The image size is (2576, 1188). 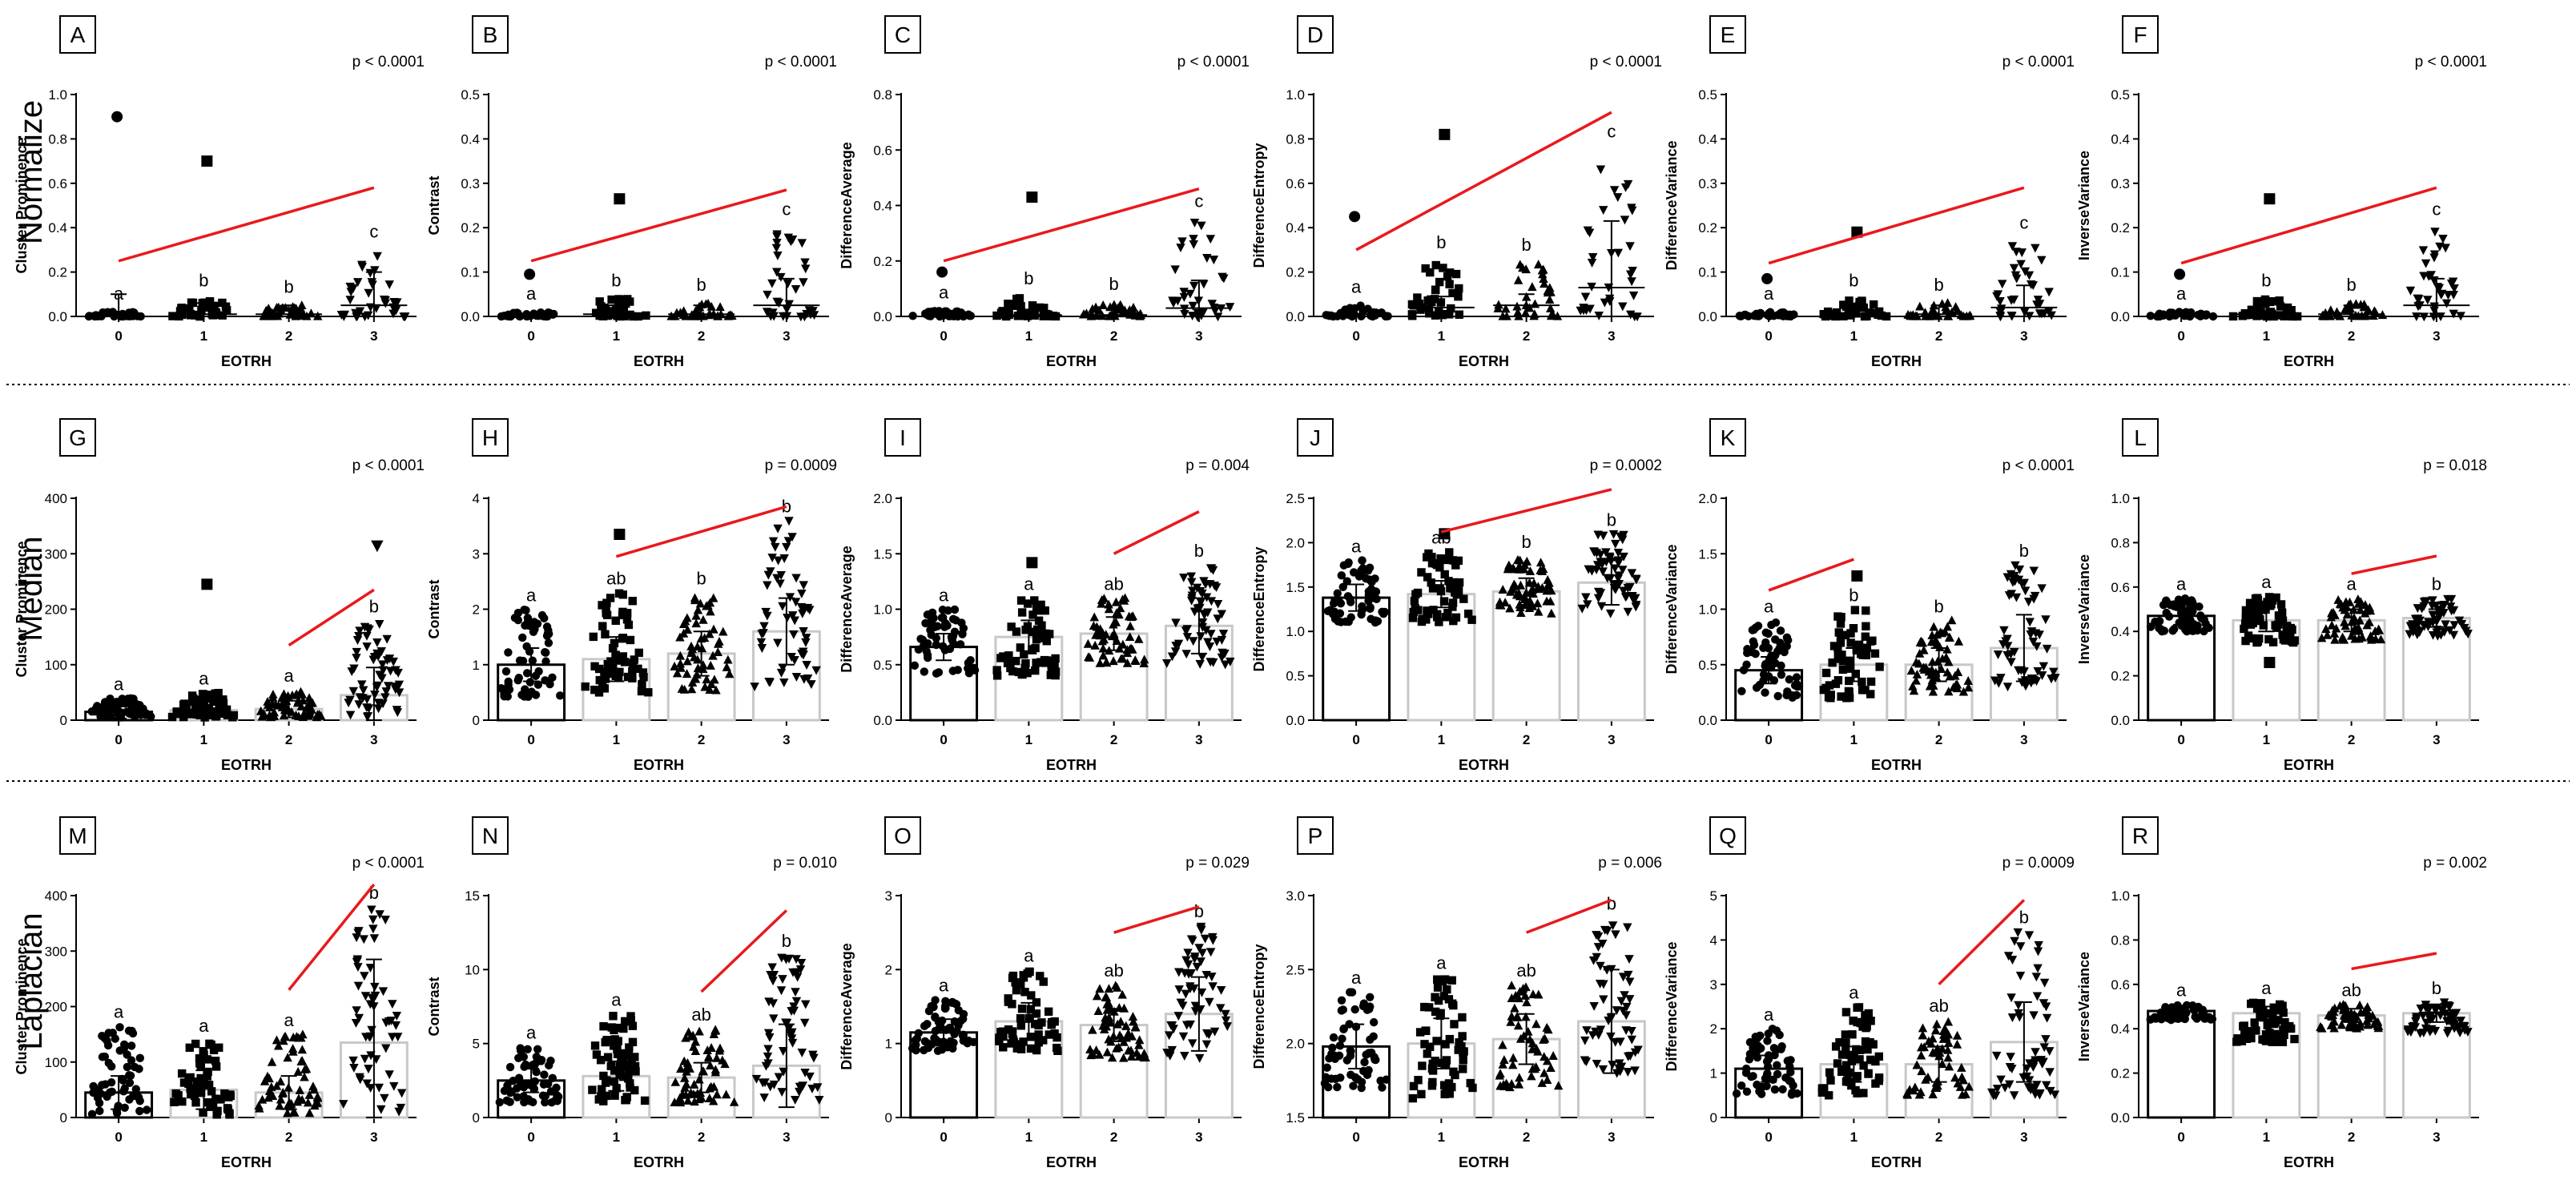 I want to click on panel-letter: K, so click(x=1728, y=437).